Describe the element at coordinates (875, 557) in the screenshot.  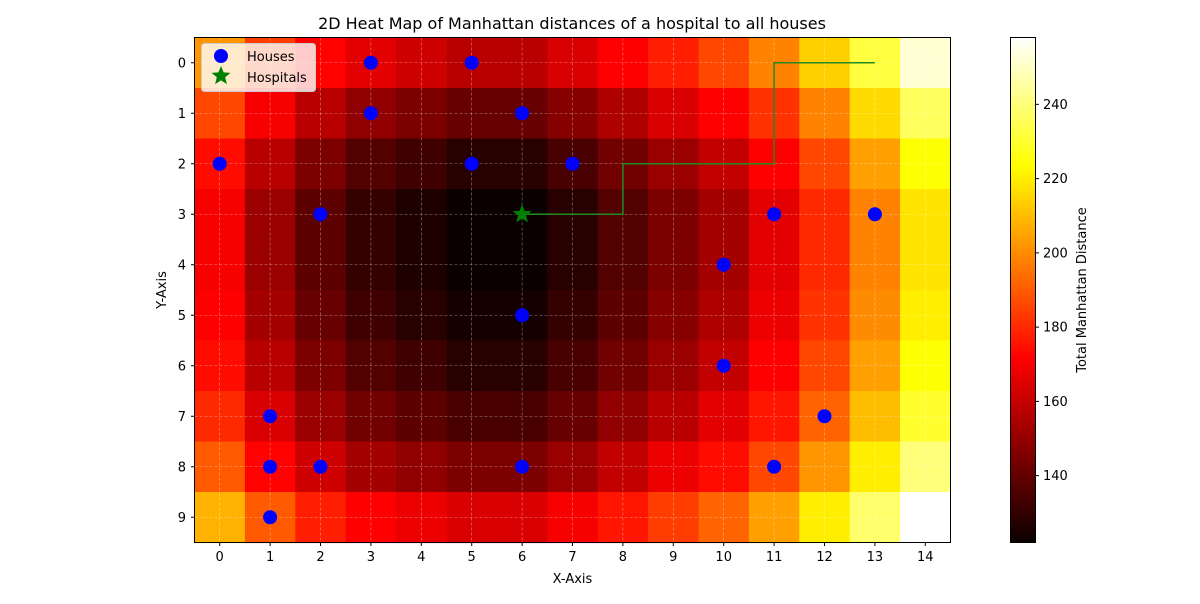
I see `x-tick-label: 13` at that location.